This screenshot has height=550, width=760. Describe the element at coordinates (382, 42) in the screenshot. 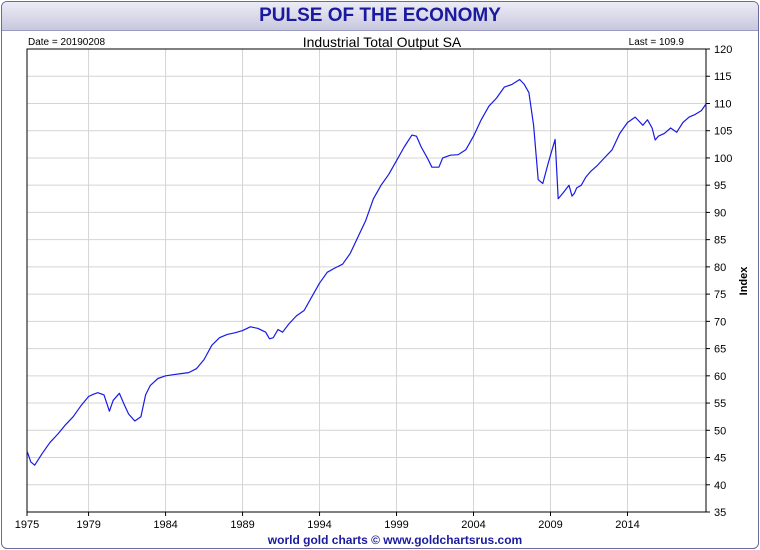

I see `chart-title: Industrial Total Output SA` at that location.